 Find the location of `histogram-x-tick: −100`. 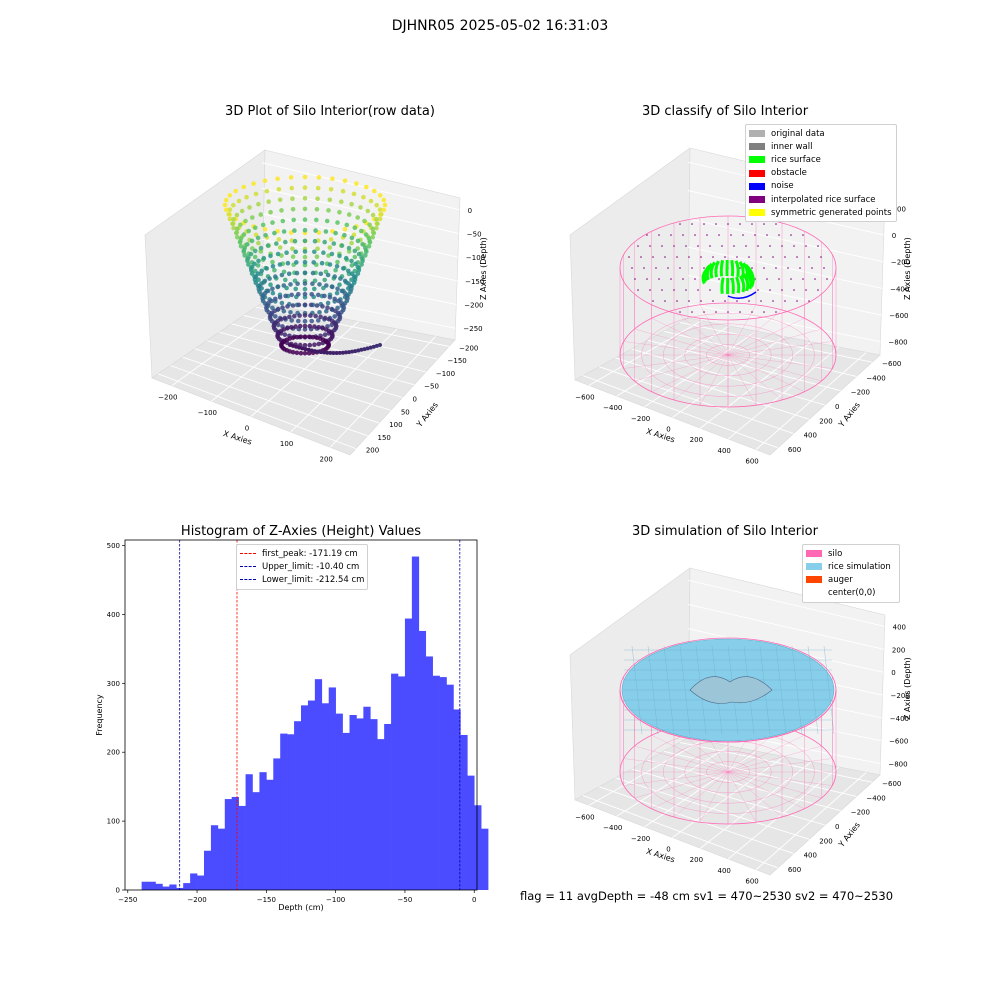

histogram-x-tick: −100 is located at coordinates (335, 900).